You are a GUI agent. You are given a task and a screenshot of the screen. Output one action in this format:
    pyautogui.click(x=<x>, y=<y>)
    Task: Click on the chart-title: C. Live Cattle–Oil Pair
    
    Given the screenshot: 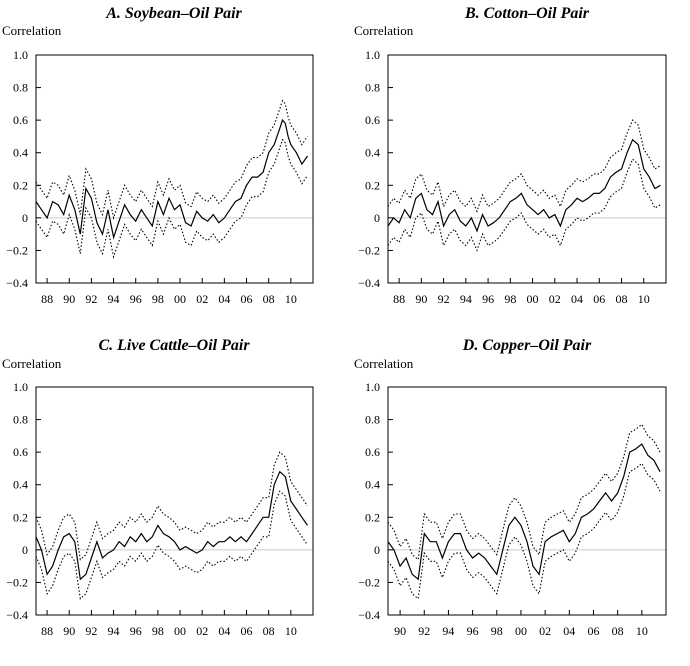 What is the action you would take?
    pyautogui.click(x=174, y=345)
    